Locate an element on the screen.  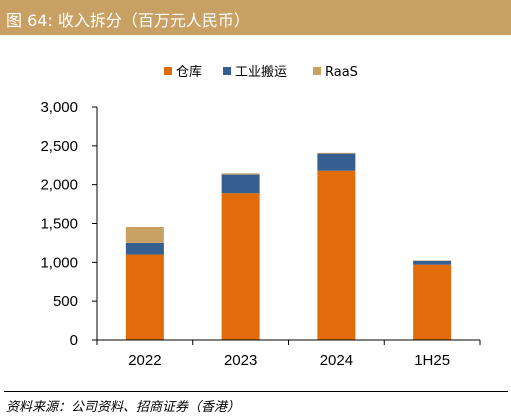
y-axis: 0 500 1,000 1,500 2,000 2,500 3,000 is located at coordinates (69, 224).